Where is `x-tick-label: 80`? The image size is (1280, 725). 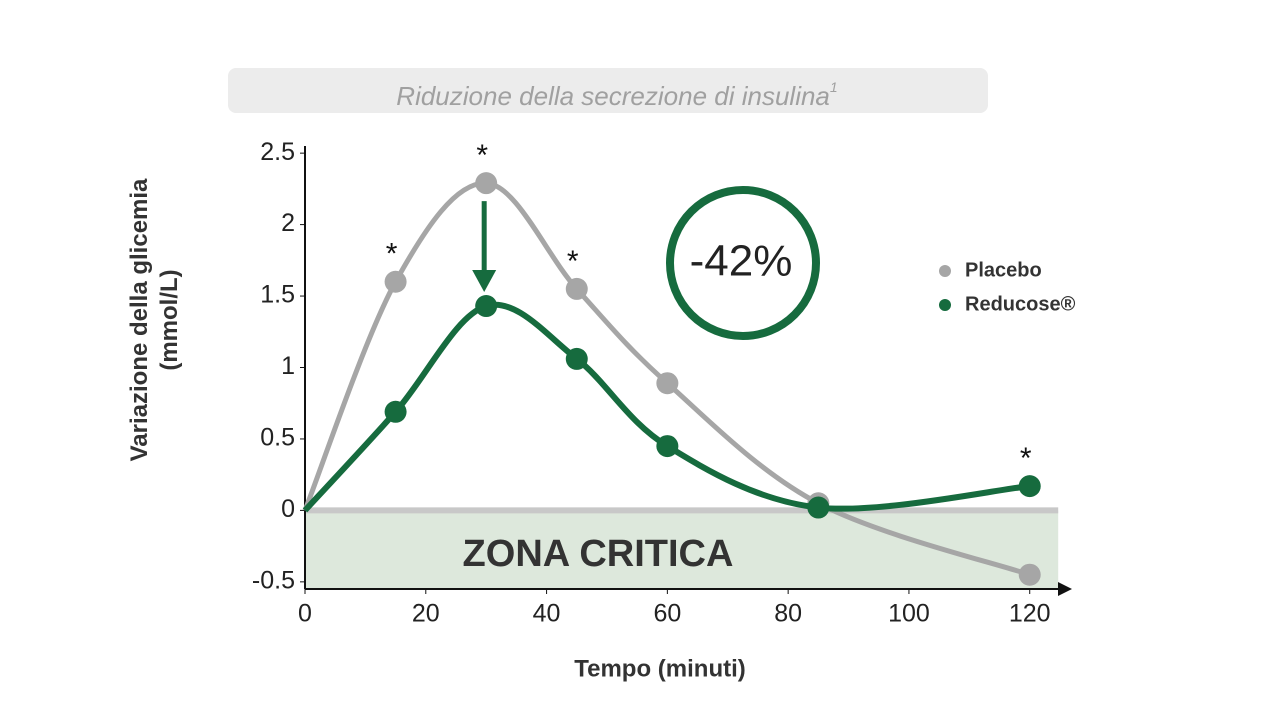 x-tick-label: 80 is located at coordinates (788, 614).